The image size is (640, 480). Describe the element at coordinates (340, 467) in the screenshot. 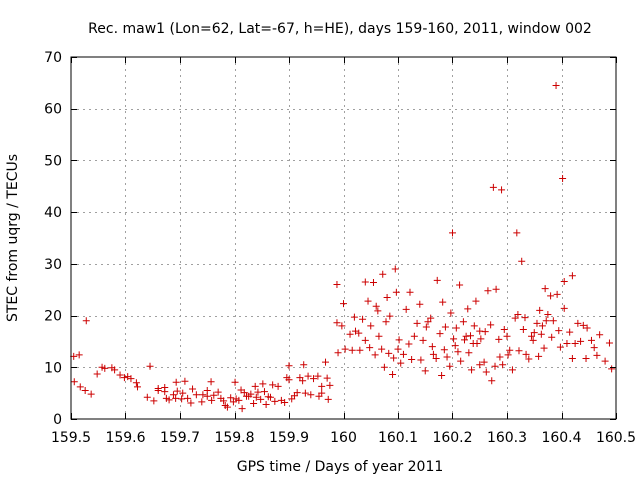

I see `x-axis-label: GPS time / Days of year 2011` at that location.